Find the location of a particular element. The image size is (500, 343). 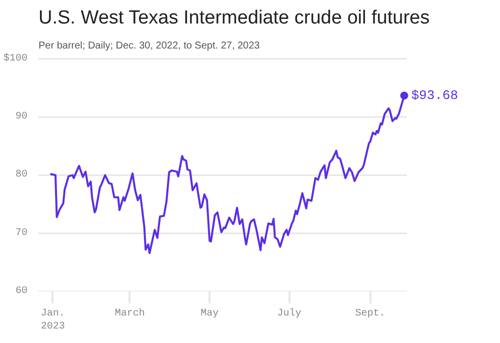

chart-subtitle: Per barrel; Daily; Dec. 30, 2022, to Sept. 27, 2023 is located at coordinates (149, 46).